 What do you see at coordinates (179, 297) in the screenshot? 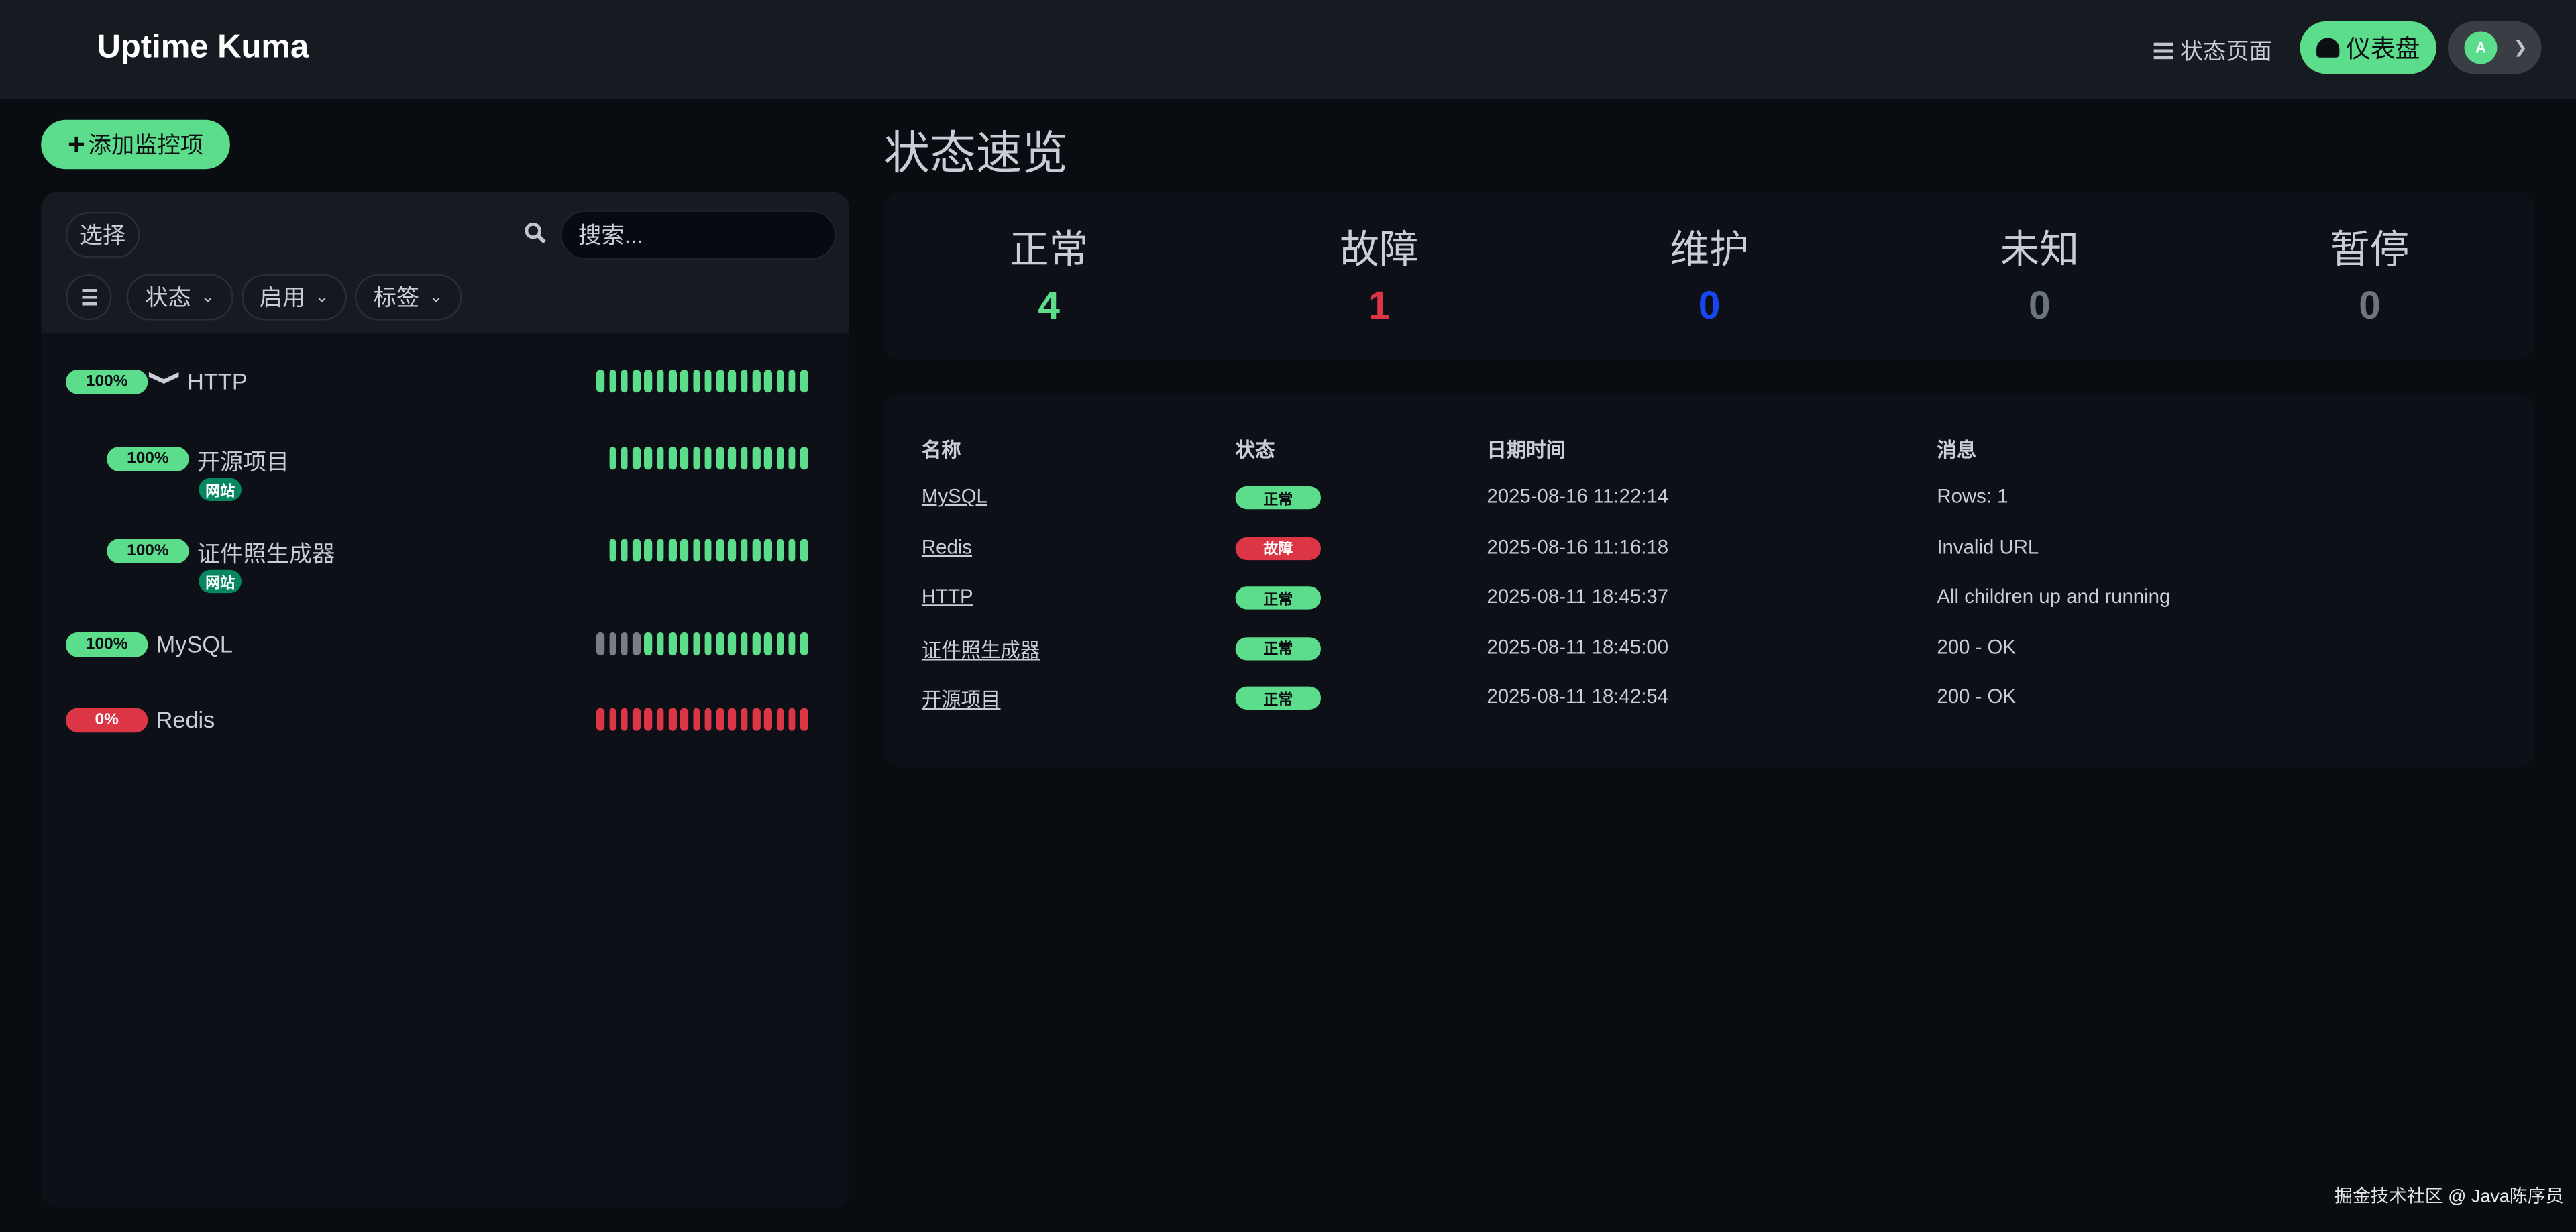
I see `filter-status-dropdown: 状态 ⌄` at bounding box center [179, 297].